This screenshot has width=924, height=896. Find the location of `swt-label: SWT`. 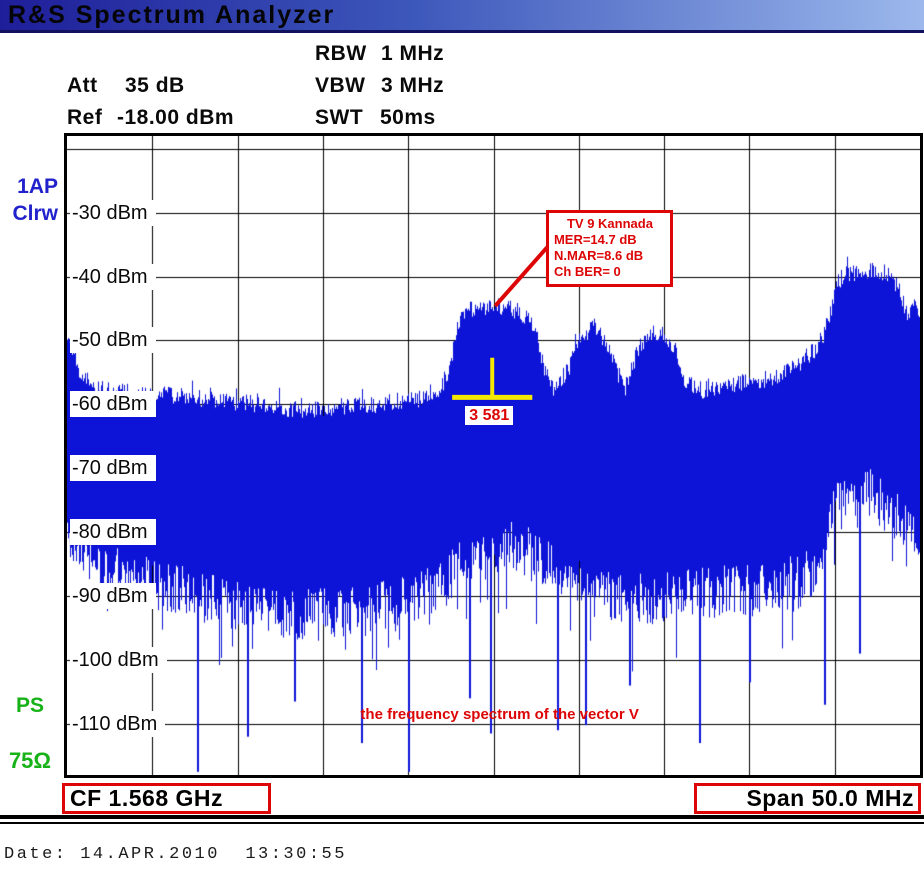

swt-label: SWT is located at coordinates (339, 117).